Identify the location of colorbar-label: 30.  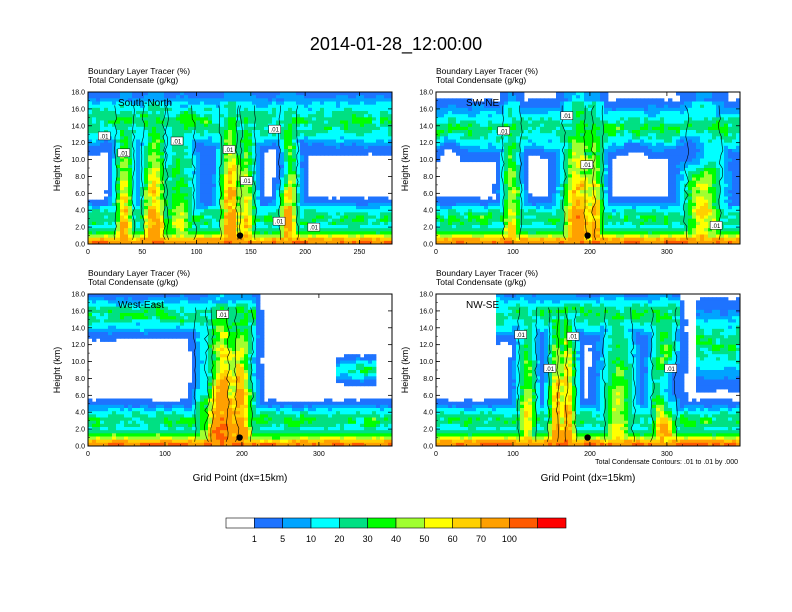
(368, 539).